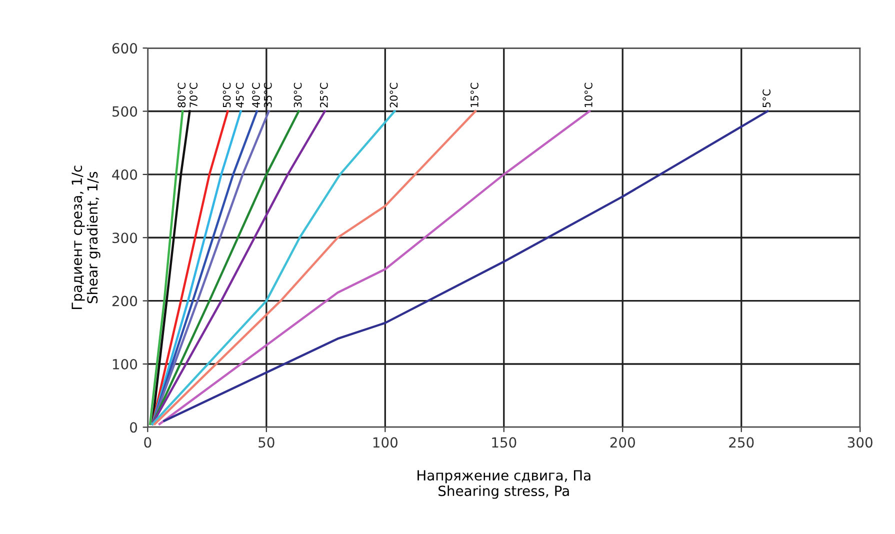  I want to click on y-tick-label: 300, so click(125, 238).